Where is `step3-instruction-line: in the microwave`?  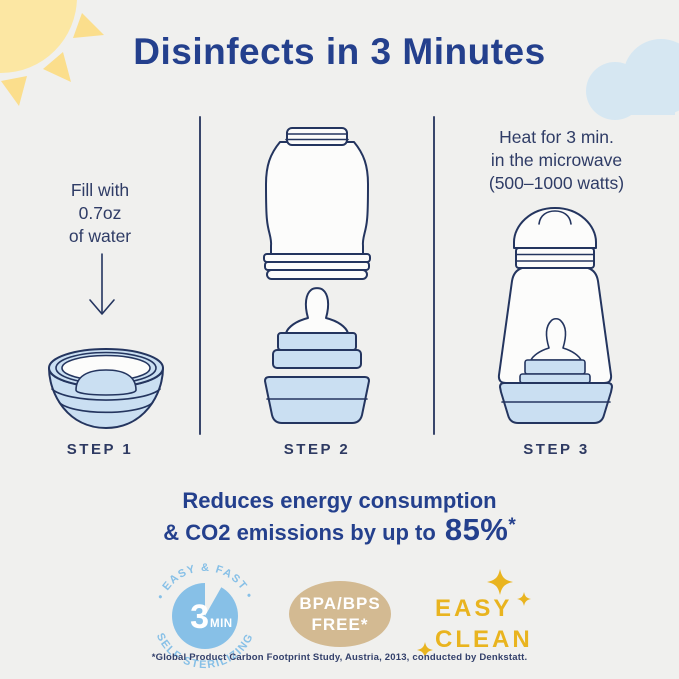 step3-instruction-line: in the microwave is located at coordinates (556, 160).